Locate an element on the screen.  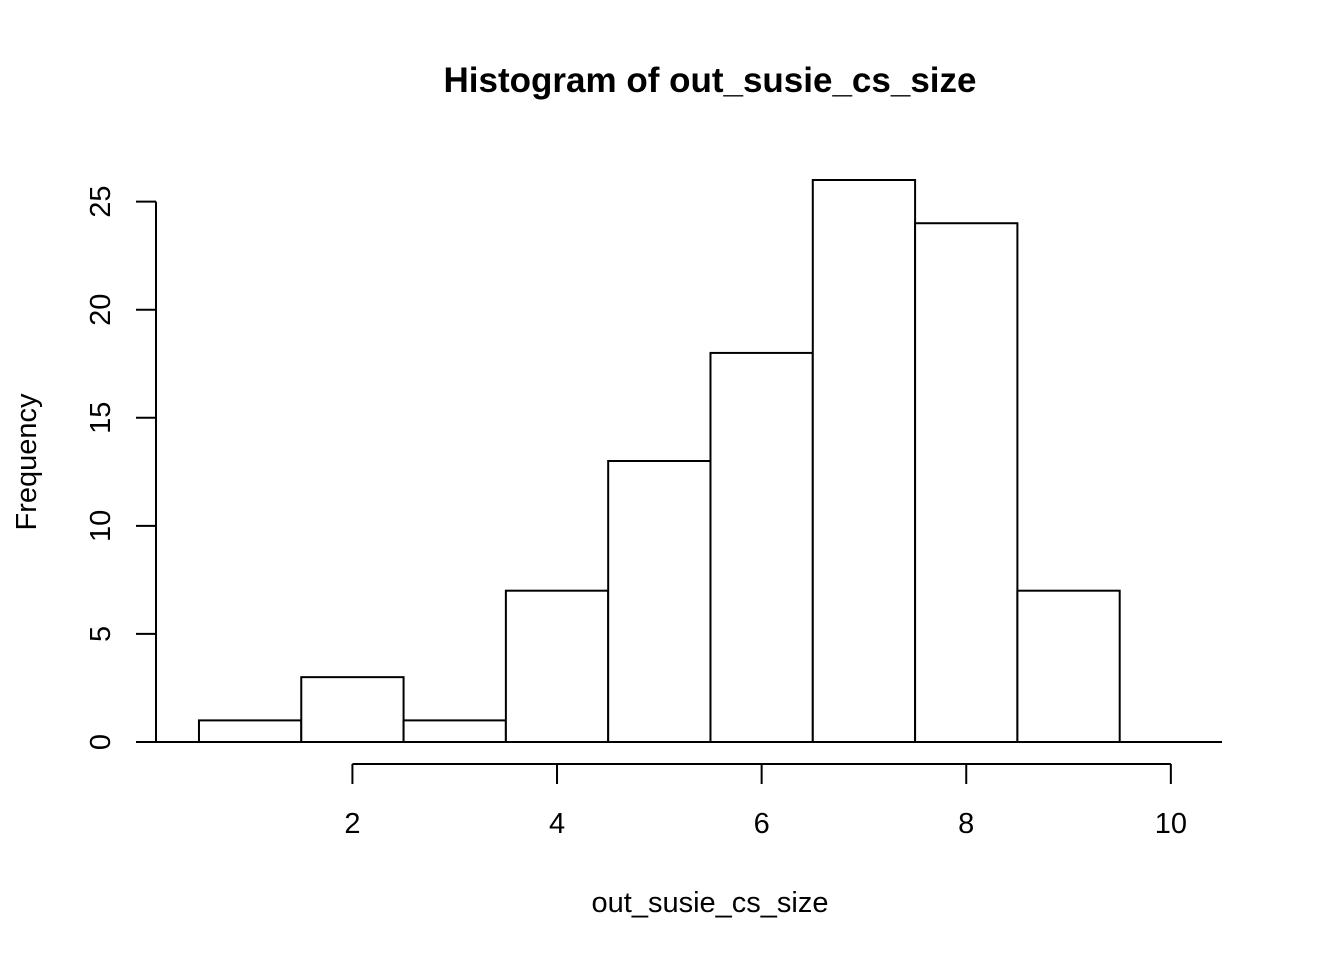
y-tick-label-15: 15 is located at coordinates (101, 418).